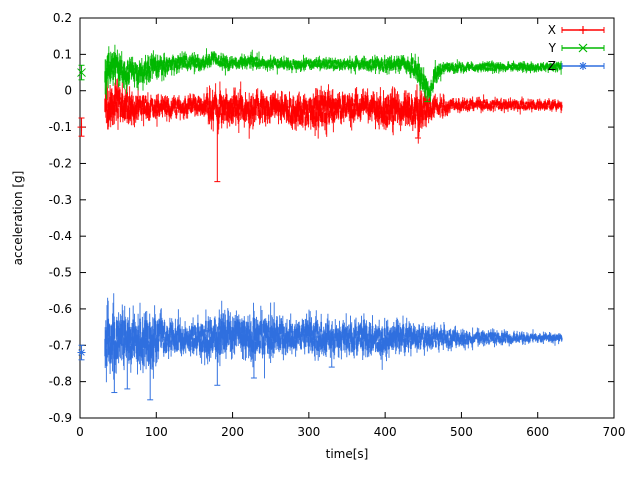 Image resolution: width=640 pixels, height=480 pixels. What do you see at coordinates (385, 432) in the screenshot?
I see `x-tick-label: 400` at bounding box center [385, 432].